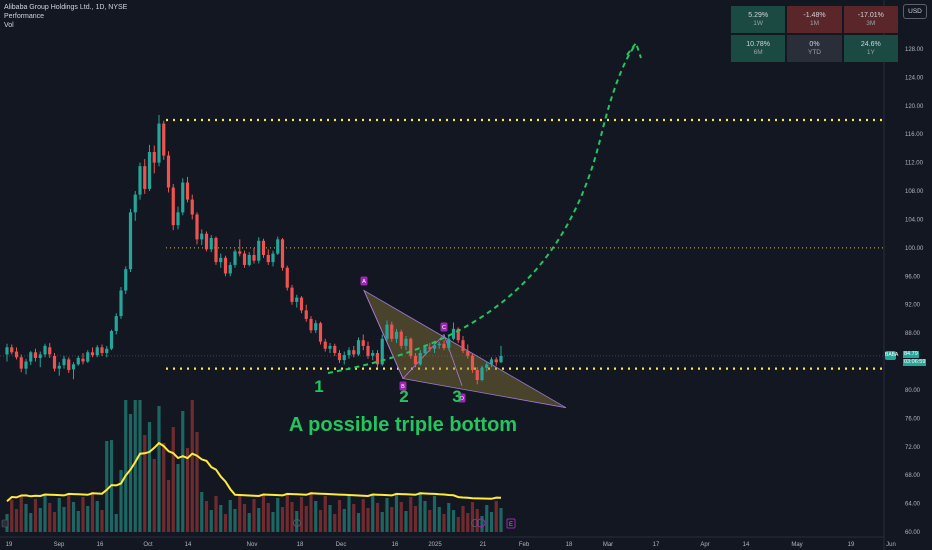  Describe the element at coordinates (475, 523) in the screenshot. I see `news-marker-icon` at that location.